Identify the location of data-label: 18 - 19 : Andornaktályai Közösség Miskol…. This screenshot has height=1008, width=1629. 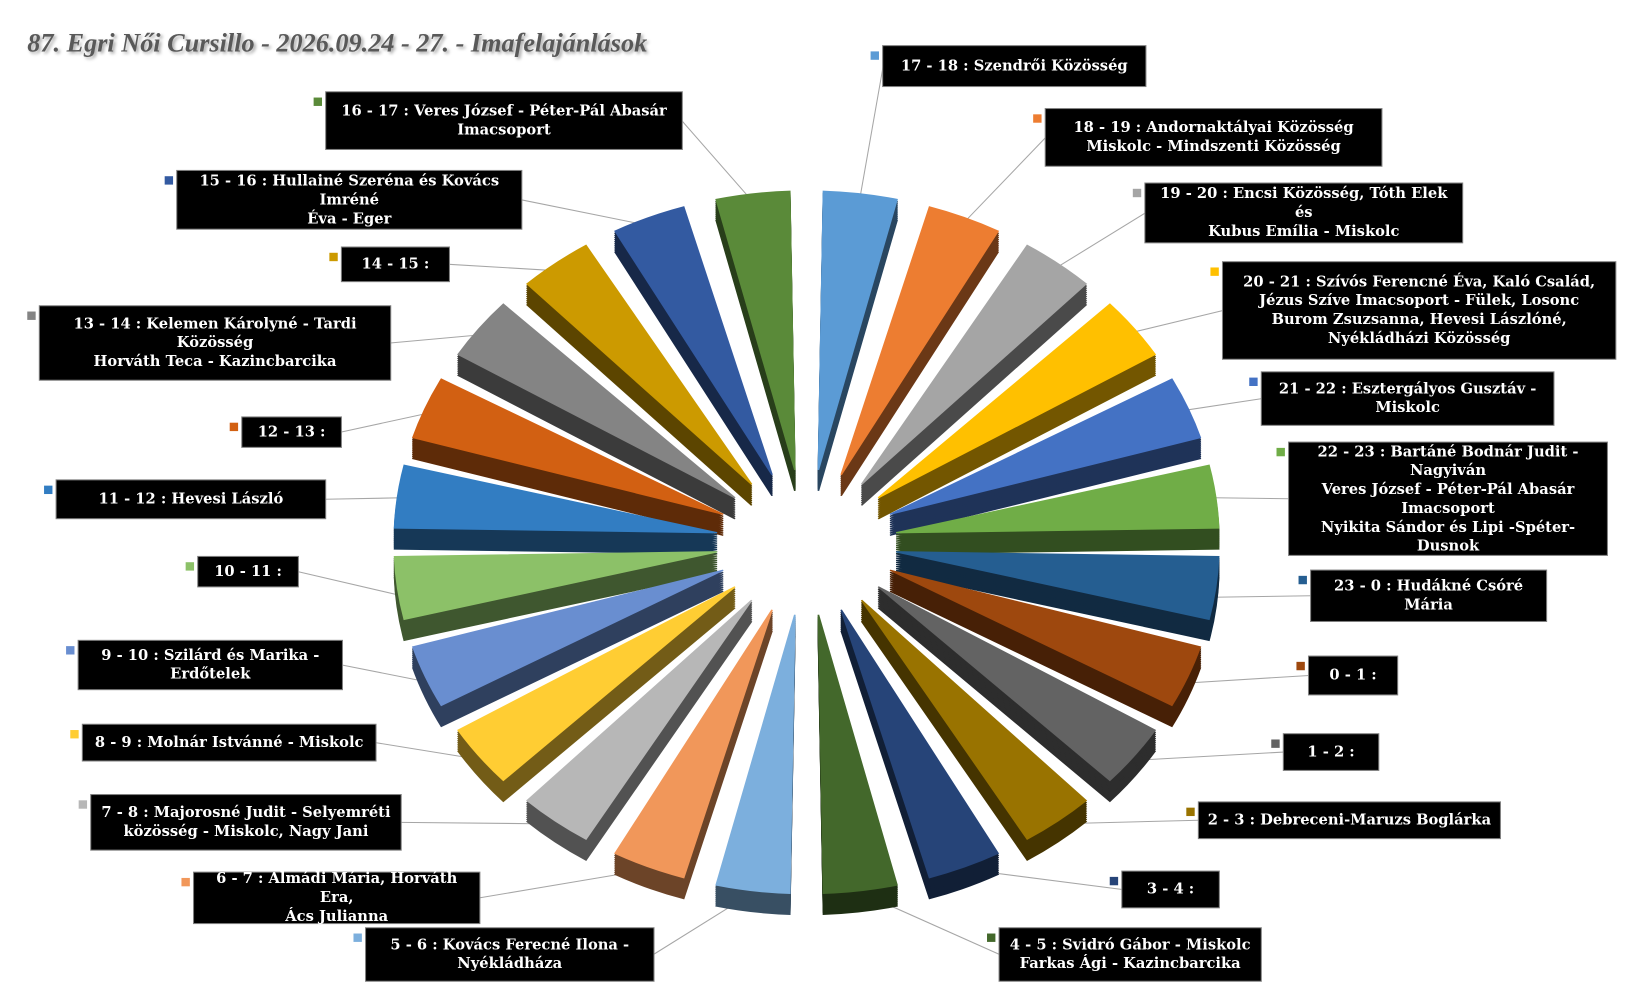
(1213, 137).